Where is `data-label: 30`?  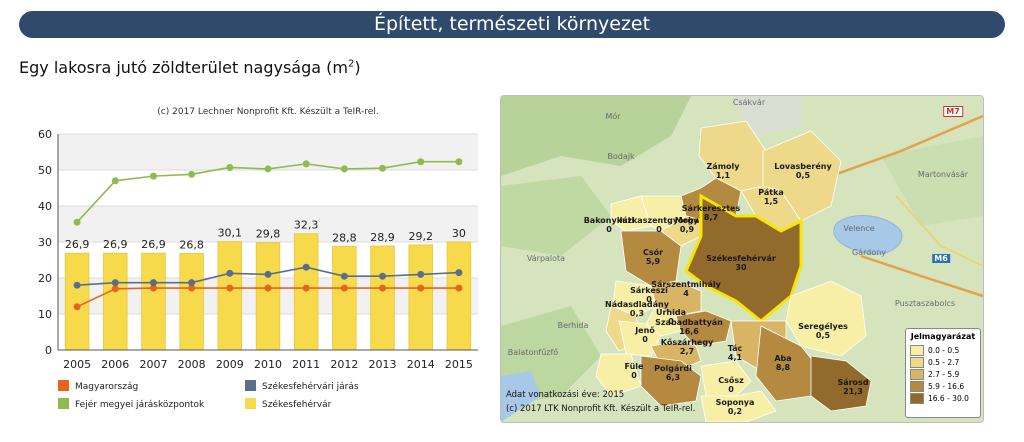 data-label: 30 is located at coordinates (459, 233).